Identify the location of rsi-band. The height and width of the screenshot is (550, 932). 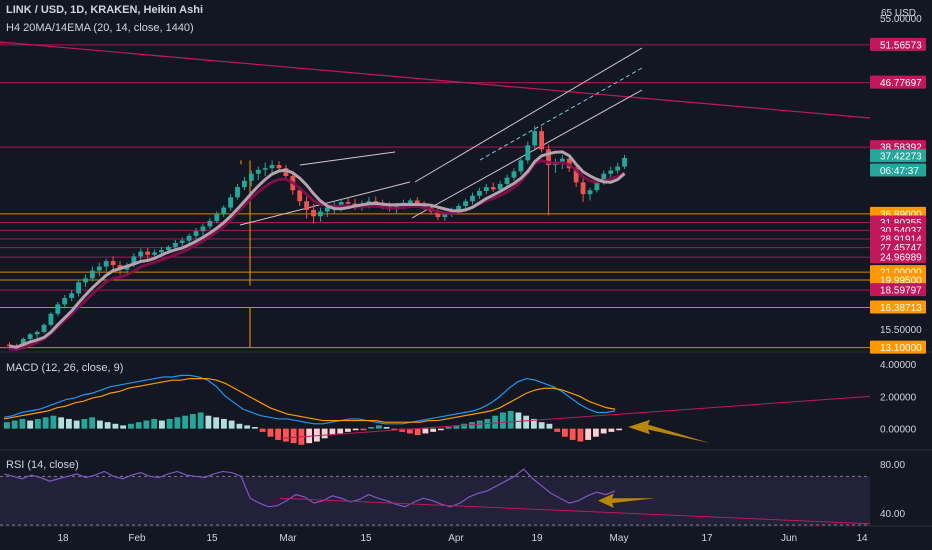
(435, 500).